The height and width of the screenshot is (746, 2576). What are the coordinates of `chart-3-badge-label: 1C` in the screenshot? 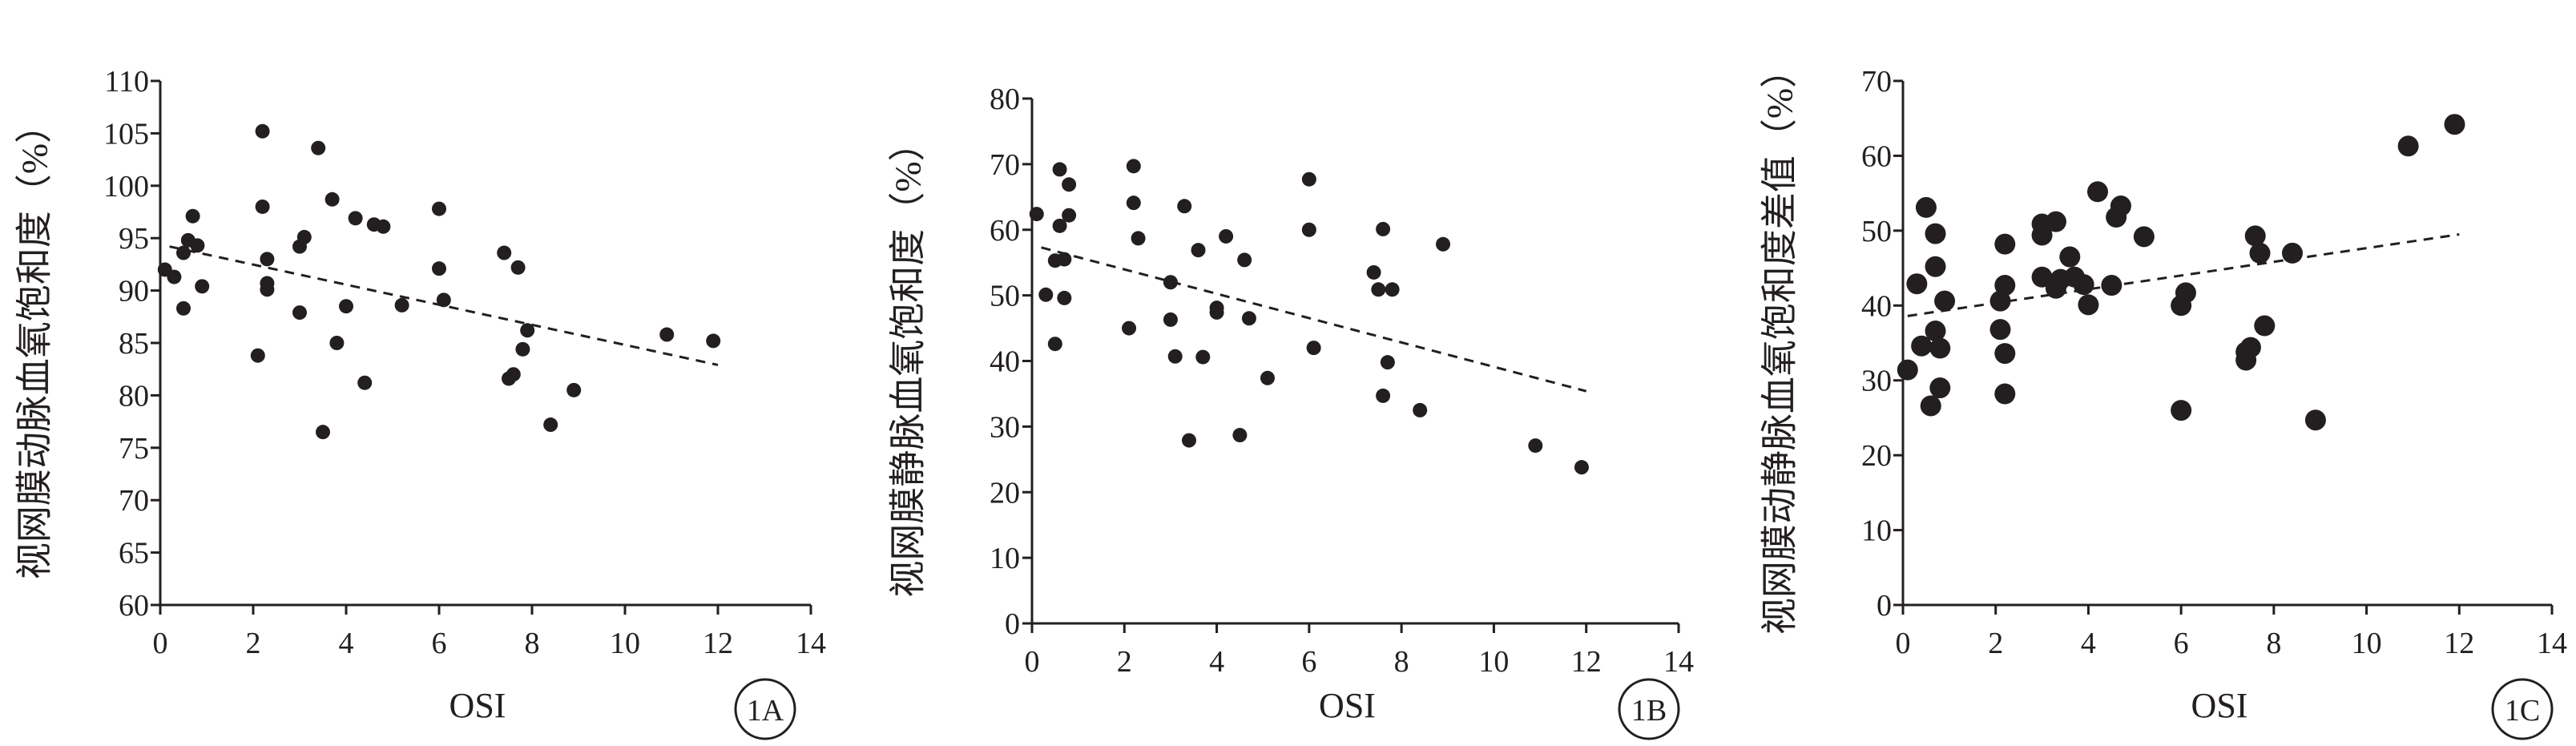 It's located at (2522, 711).